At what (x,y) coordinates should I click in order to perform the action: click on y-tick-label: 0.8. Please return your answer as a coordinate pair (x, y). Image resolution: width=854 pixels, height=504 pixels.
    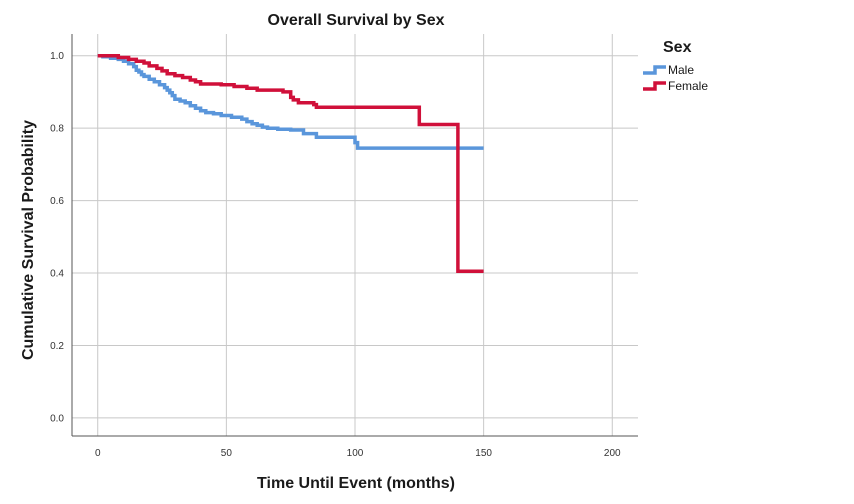
    Looking at the image, I should click on (57, 129).